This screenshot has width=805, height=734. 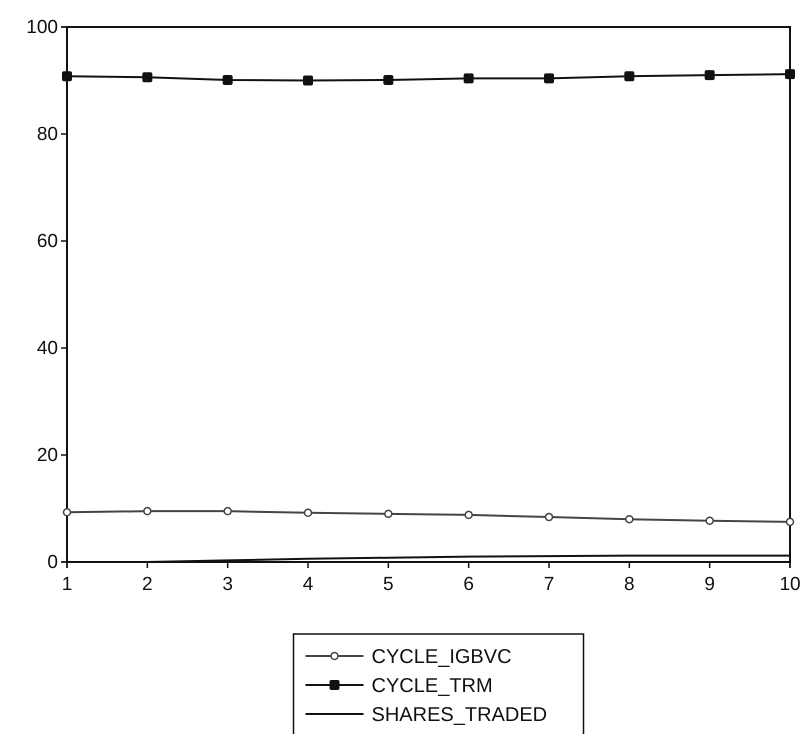 What do you see at coordinates (47, 241) in the screenshot?
I see `y-tick-label: 60` at bounding box center [47, 241].